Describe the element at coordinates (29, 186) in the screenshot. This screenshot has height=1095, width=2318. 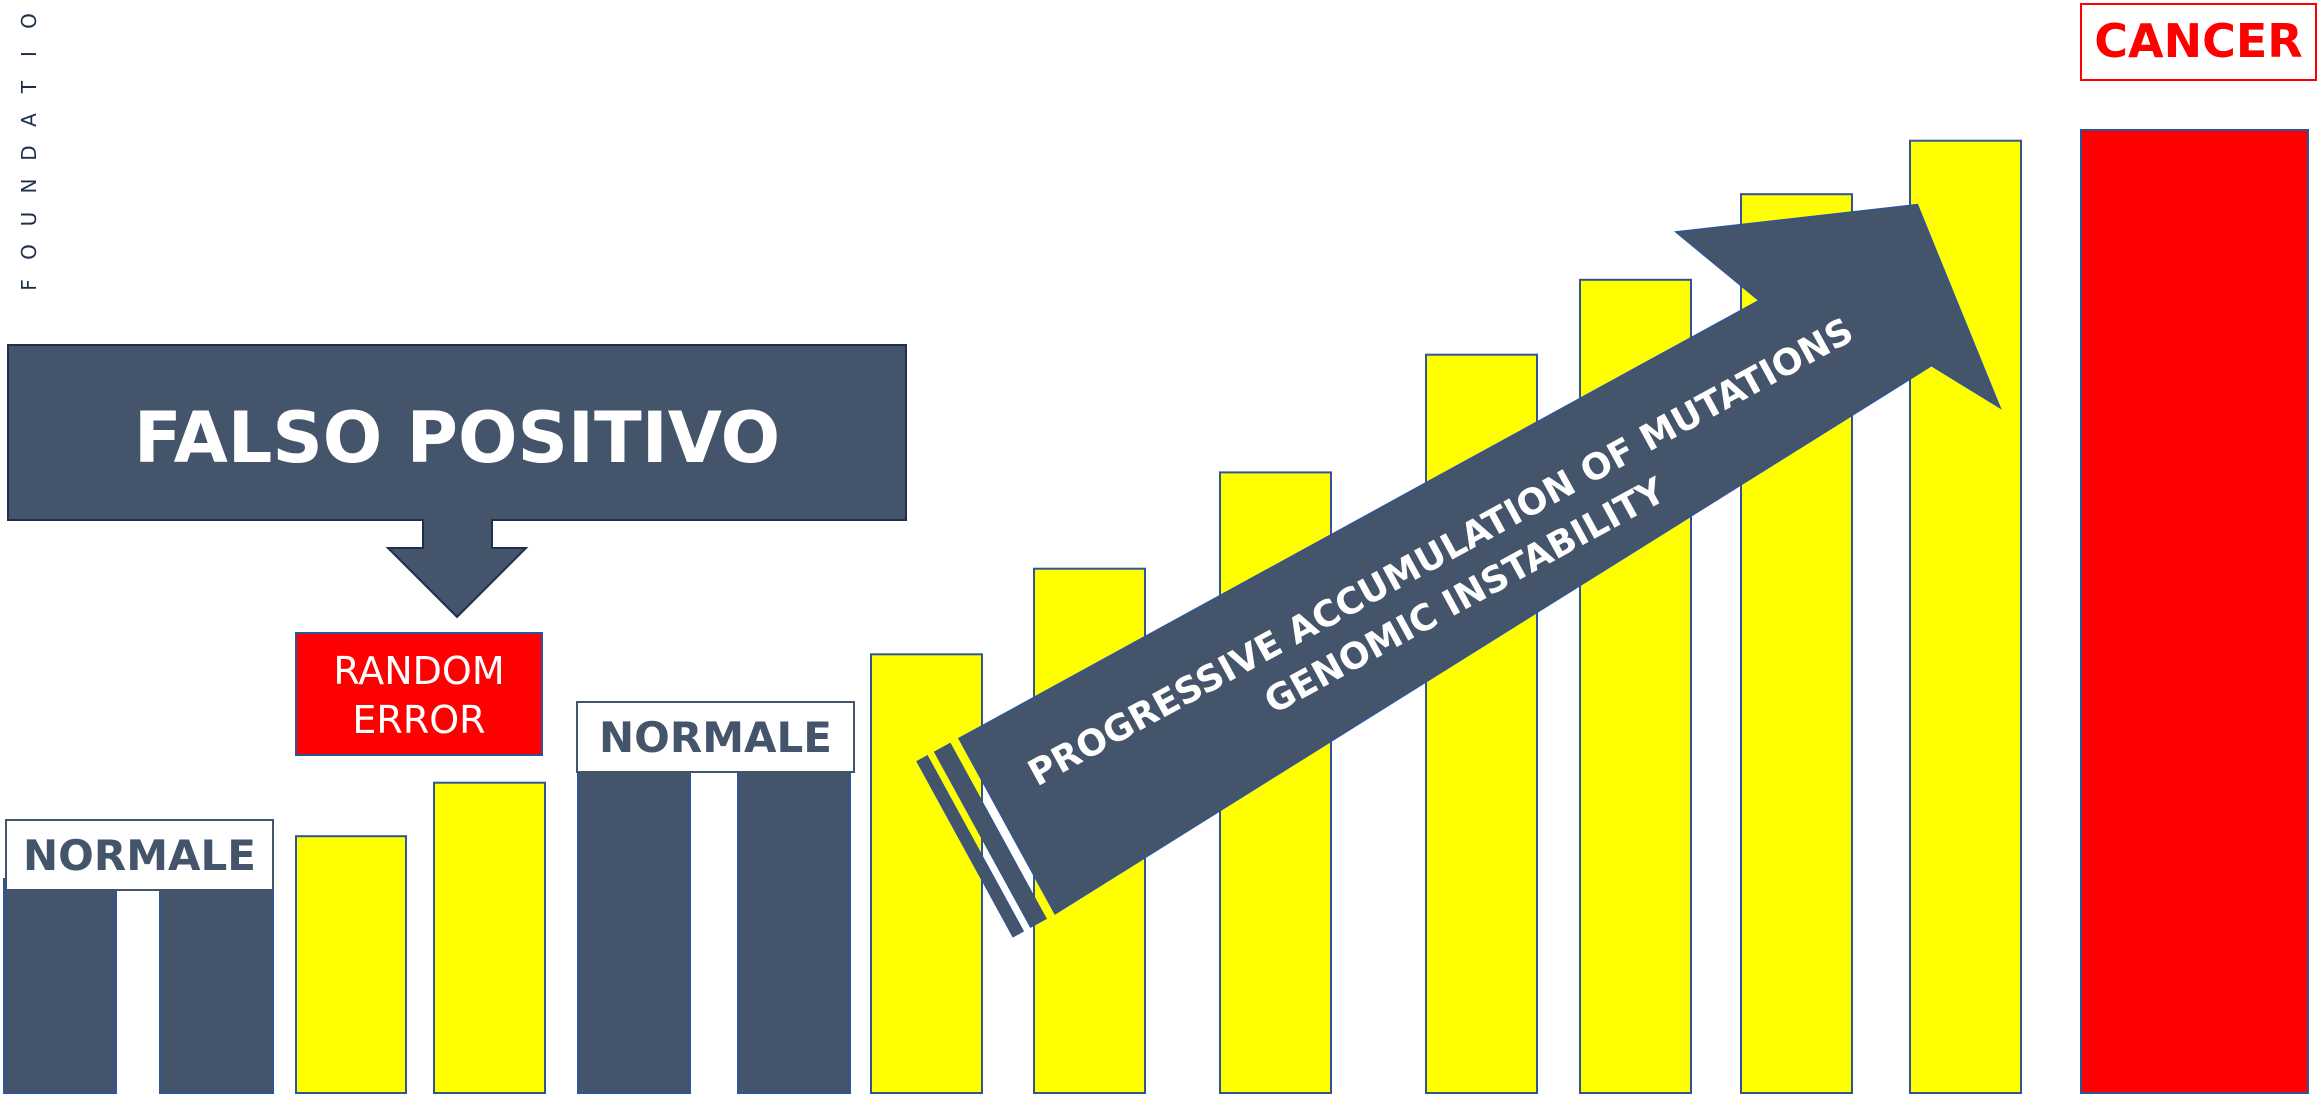
I see `logo-subtitle-letter: N` at that location.